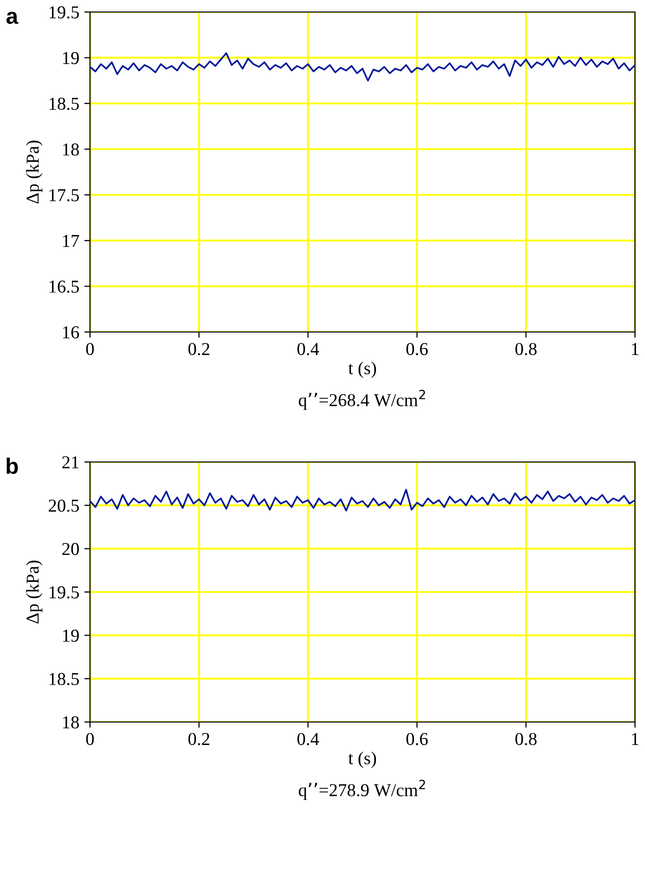 The width and height of the screenshot is (645, 880). Describe the element at coordinates (362, 400) in the screenshot. I see `text: q’’=268.4 W/cm$^{2}$` at that location.